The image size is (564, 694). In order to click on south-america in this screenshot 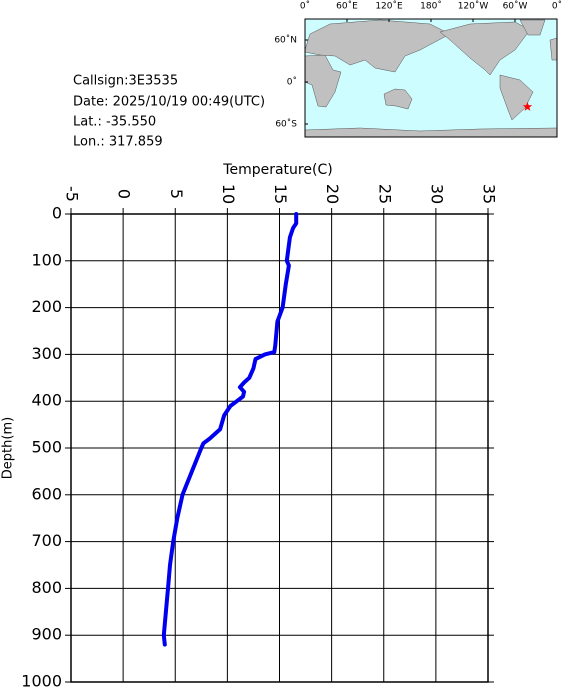, I will do `click(516, 97)`.